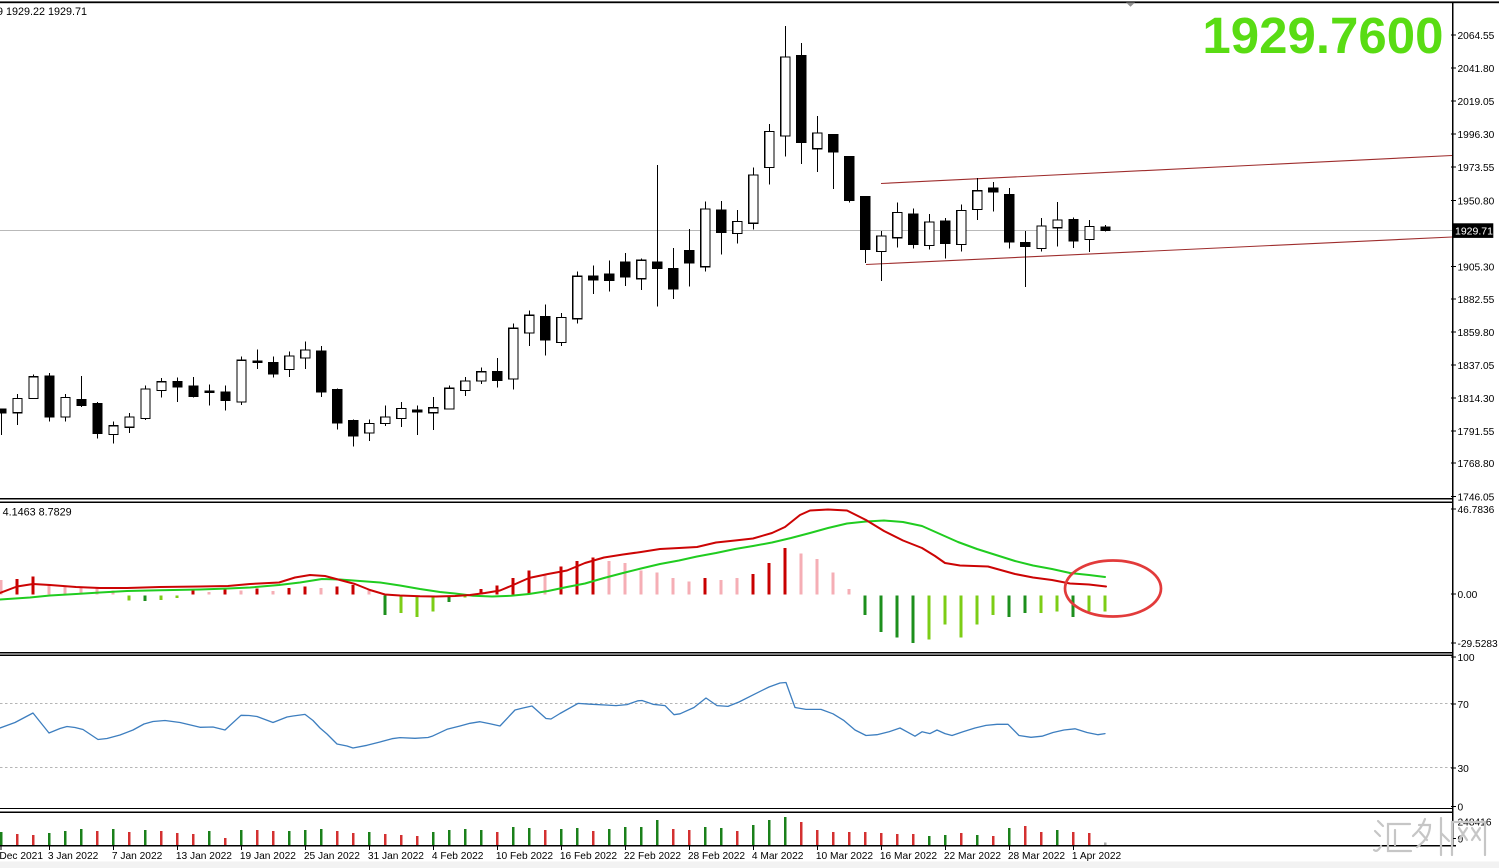 The image size is (1499, 868). I want to click on svg-text: 10 Feb 2022, so click(525, 856).